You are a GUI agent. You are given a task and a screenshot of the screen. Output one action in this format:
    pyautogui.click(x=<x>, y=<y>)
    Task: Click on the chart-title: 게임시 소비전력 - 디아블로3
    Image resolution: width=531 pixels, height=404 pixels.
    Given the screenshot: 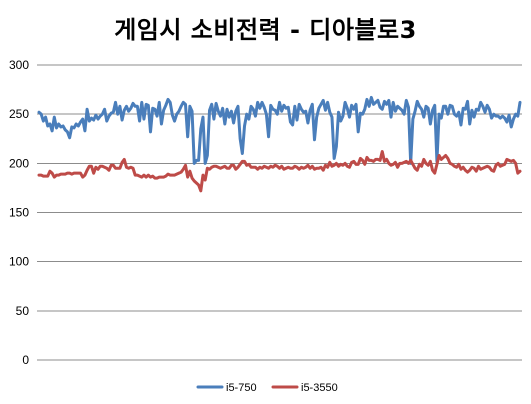 What is the action you would take?
    pyautogui.click(x=265, y=30)
    